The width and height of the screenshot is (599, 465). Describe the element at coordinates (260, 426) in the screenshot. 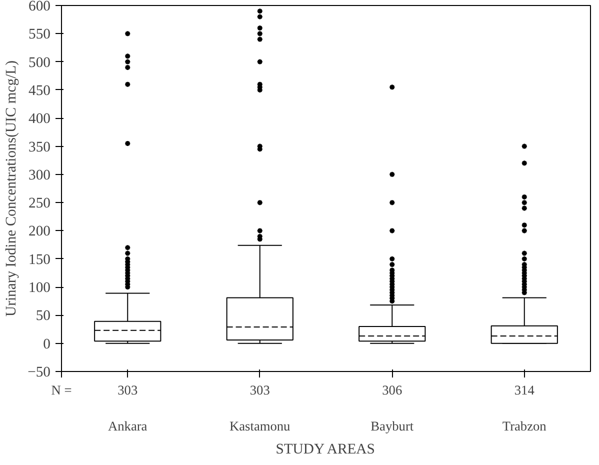

I see `x-tick-label: Kastamonu` at that location.